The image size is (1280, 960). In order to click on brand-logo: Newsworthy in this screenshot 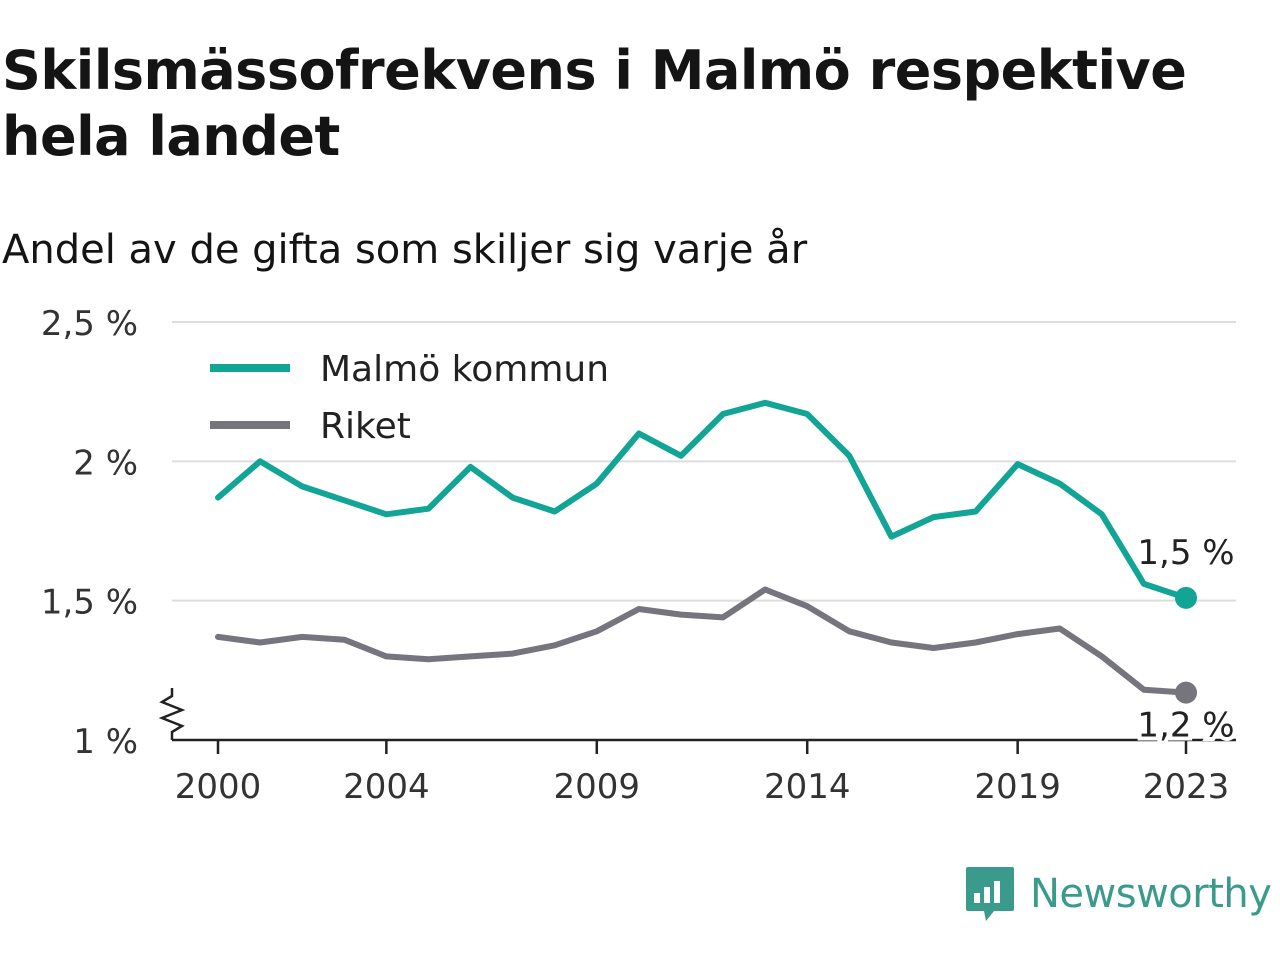, I will do `click(1118, 894)`.